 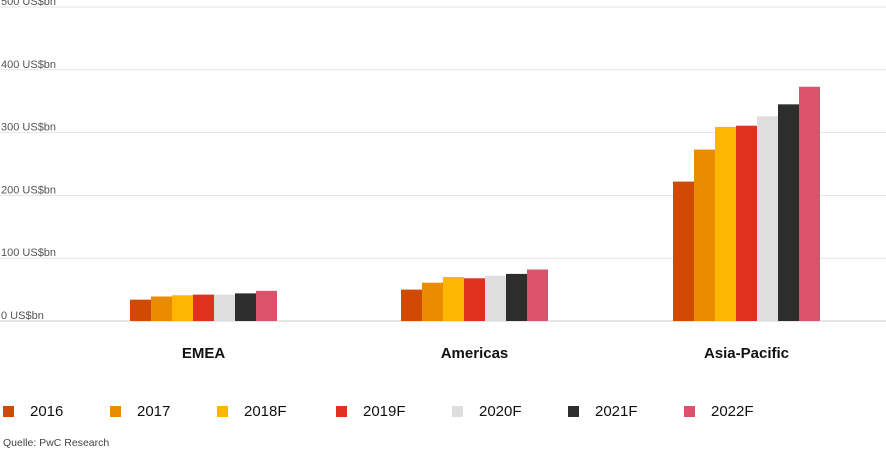 I want to click on bar-2021f-emea, so click(x=245, y=307).